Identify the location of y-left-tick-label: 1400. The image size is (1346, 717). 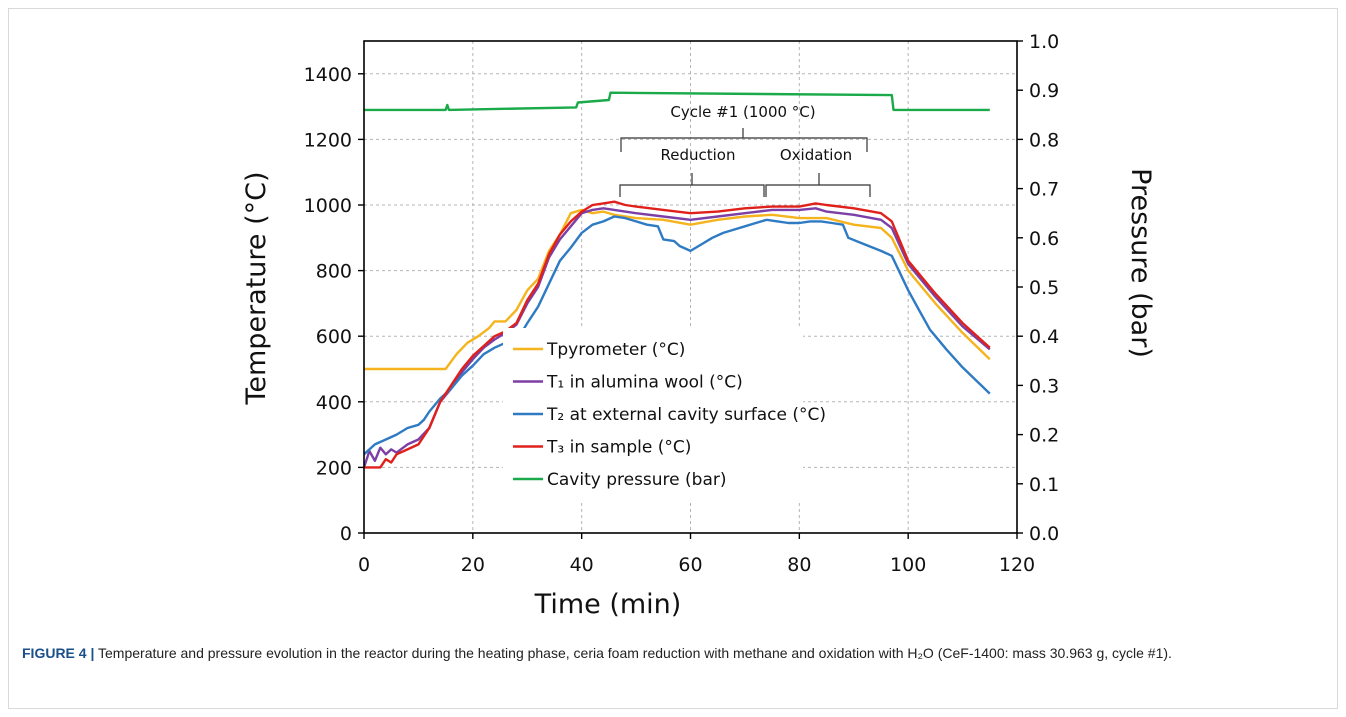
(328, 75).